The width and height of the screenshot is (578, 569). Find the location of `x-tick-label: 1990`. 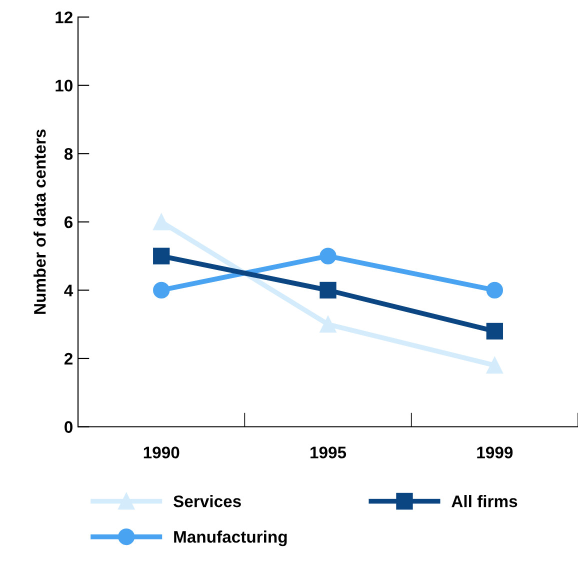

x-tick-label: 1990 is located at coordinates (162, 452).